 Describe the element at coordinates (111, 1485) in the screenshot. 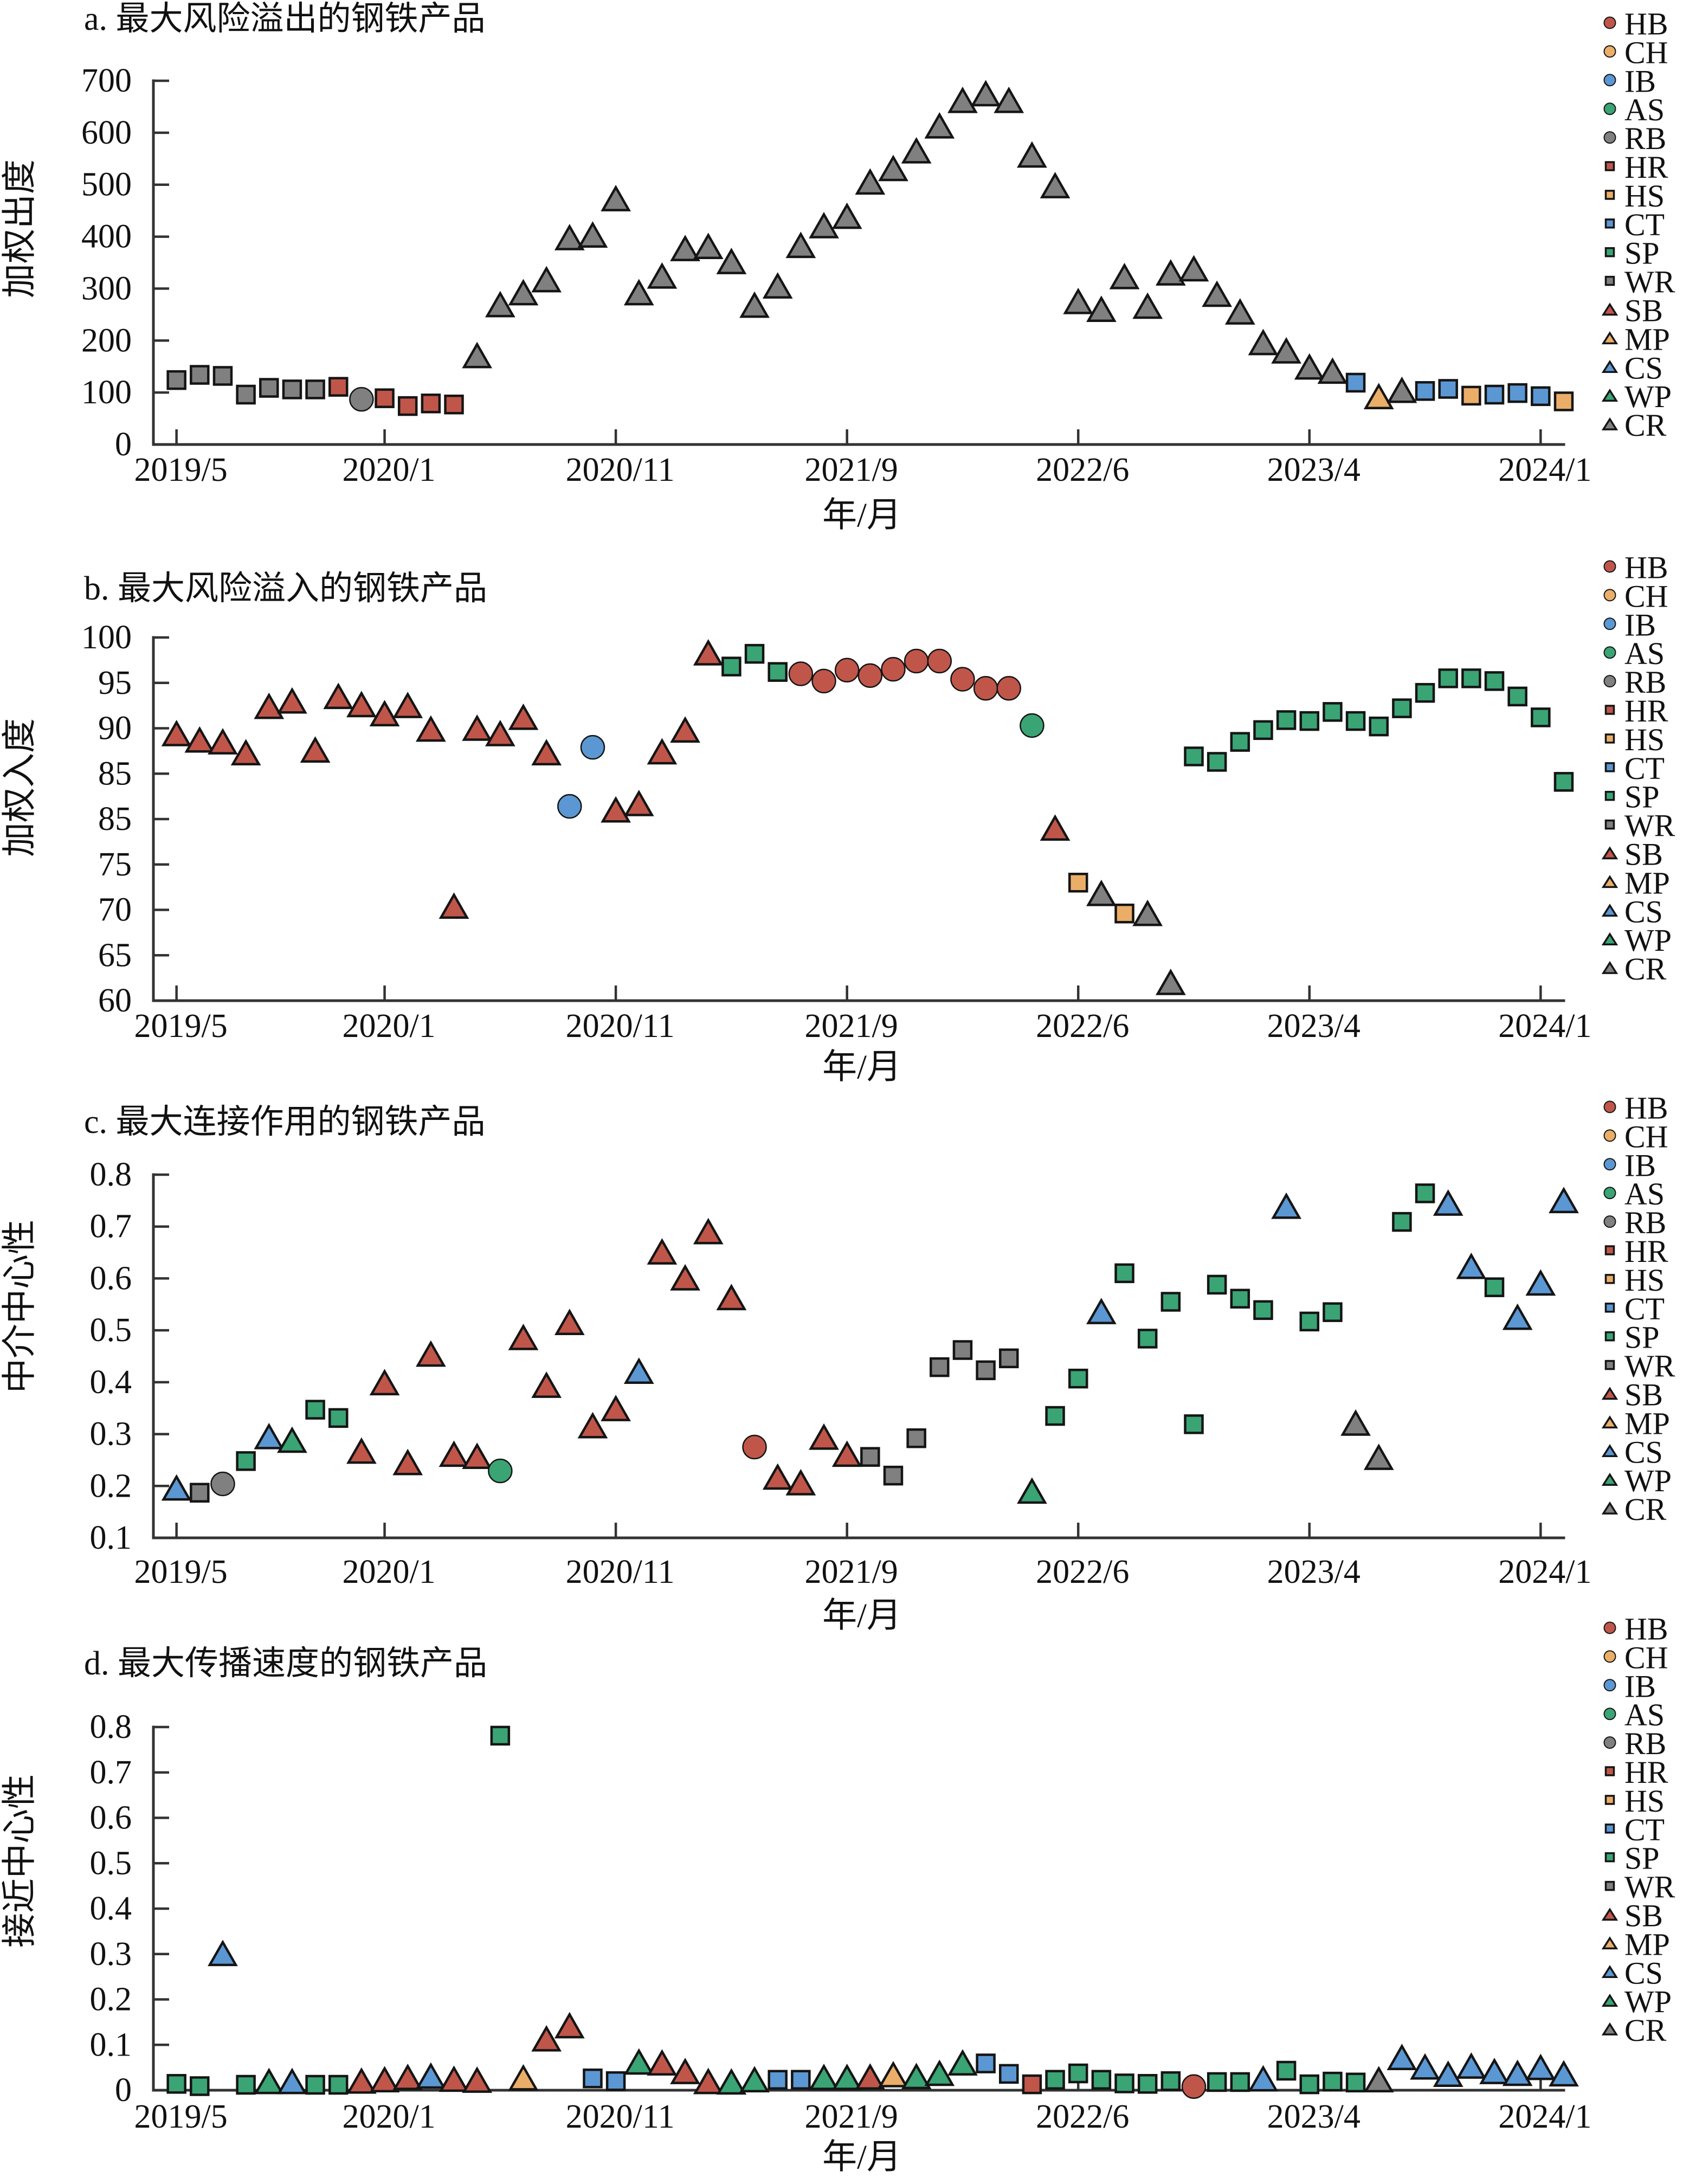

I see `y-tick-label: 0.2` at that location.